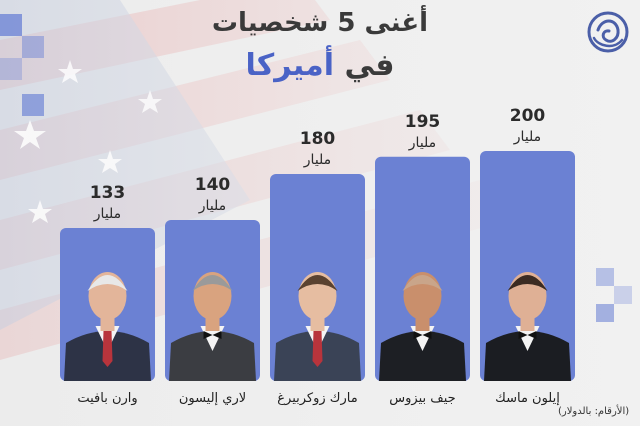 This screenshot has width=640, height=426. I want to click on chart-subtitle: في أميركا, so click(320, 65).